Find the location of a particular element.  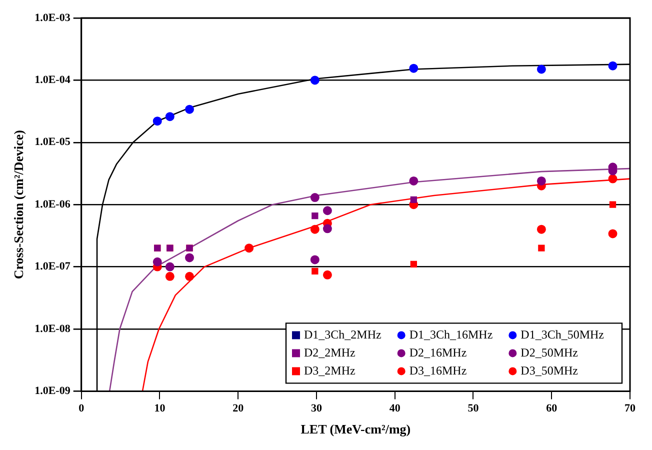

legend-label: D1_3Ch_16MHz is located at coordinates (451, 334).